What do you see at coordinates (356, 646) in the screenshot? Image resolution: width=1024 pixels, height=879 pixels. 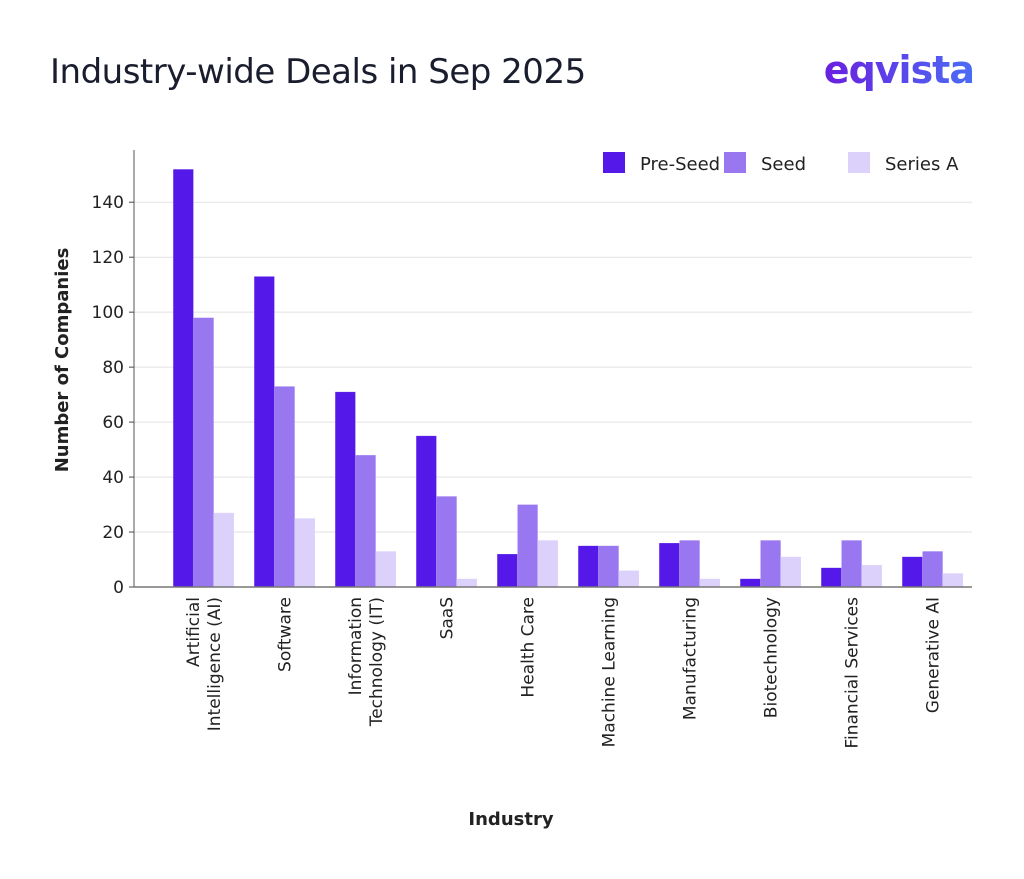 I see `x-tick-label: Information` at bounding box center [356, 646].